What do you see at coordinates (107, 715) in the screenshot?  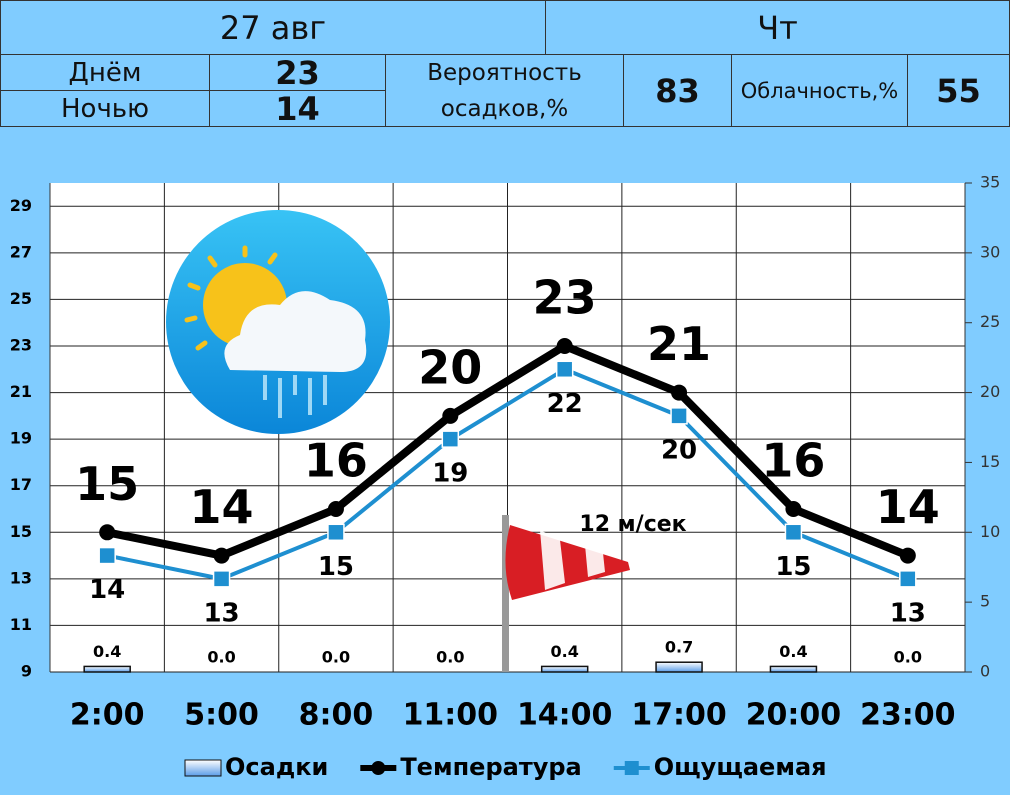 I see `x-tick-label: 2:00` at bounding box center [107, 715].